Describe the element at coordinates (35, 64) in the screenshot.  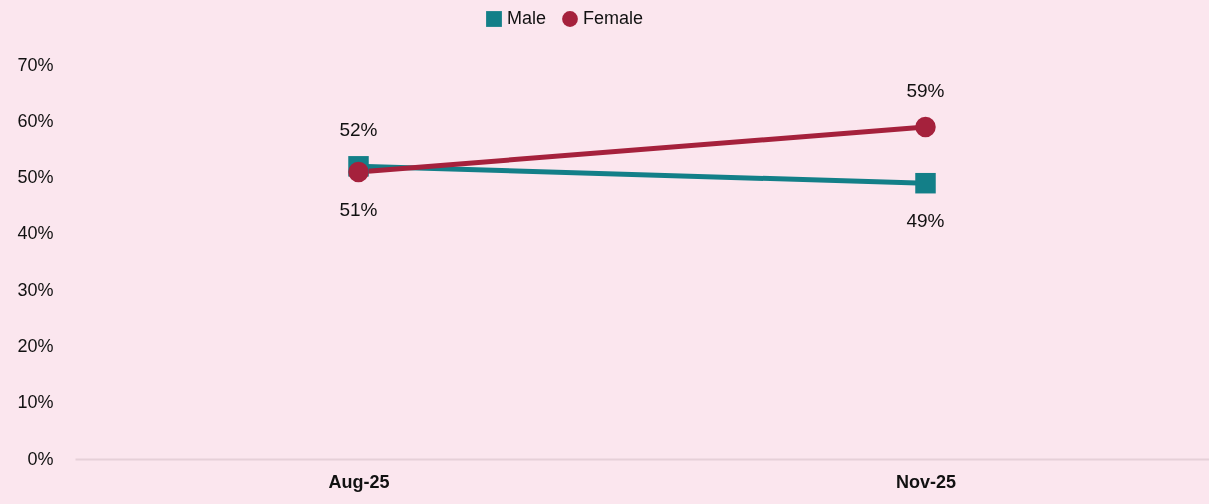
I see `y-tick-label: 70%` at that location.